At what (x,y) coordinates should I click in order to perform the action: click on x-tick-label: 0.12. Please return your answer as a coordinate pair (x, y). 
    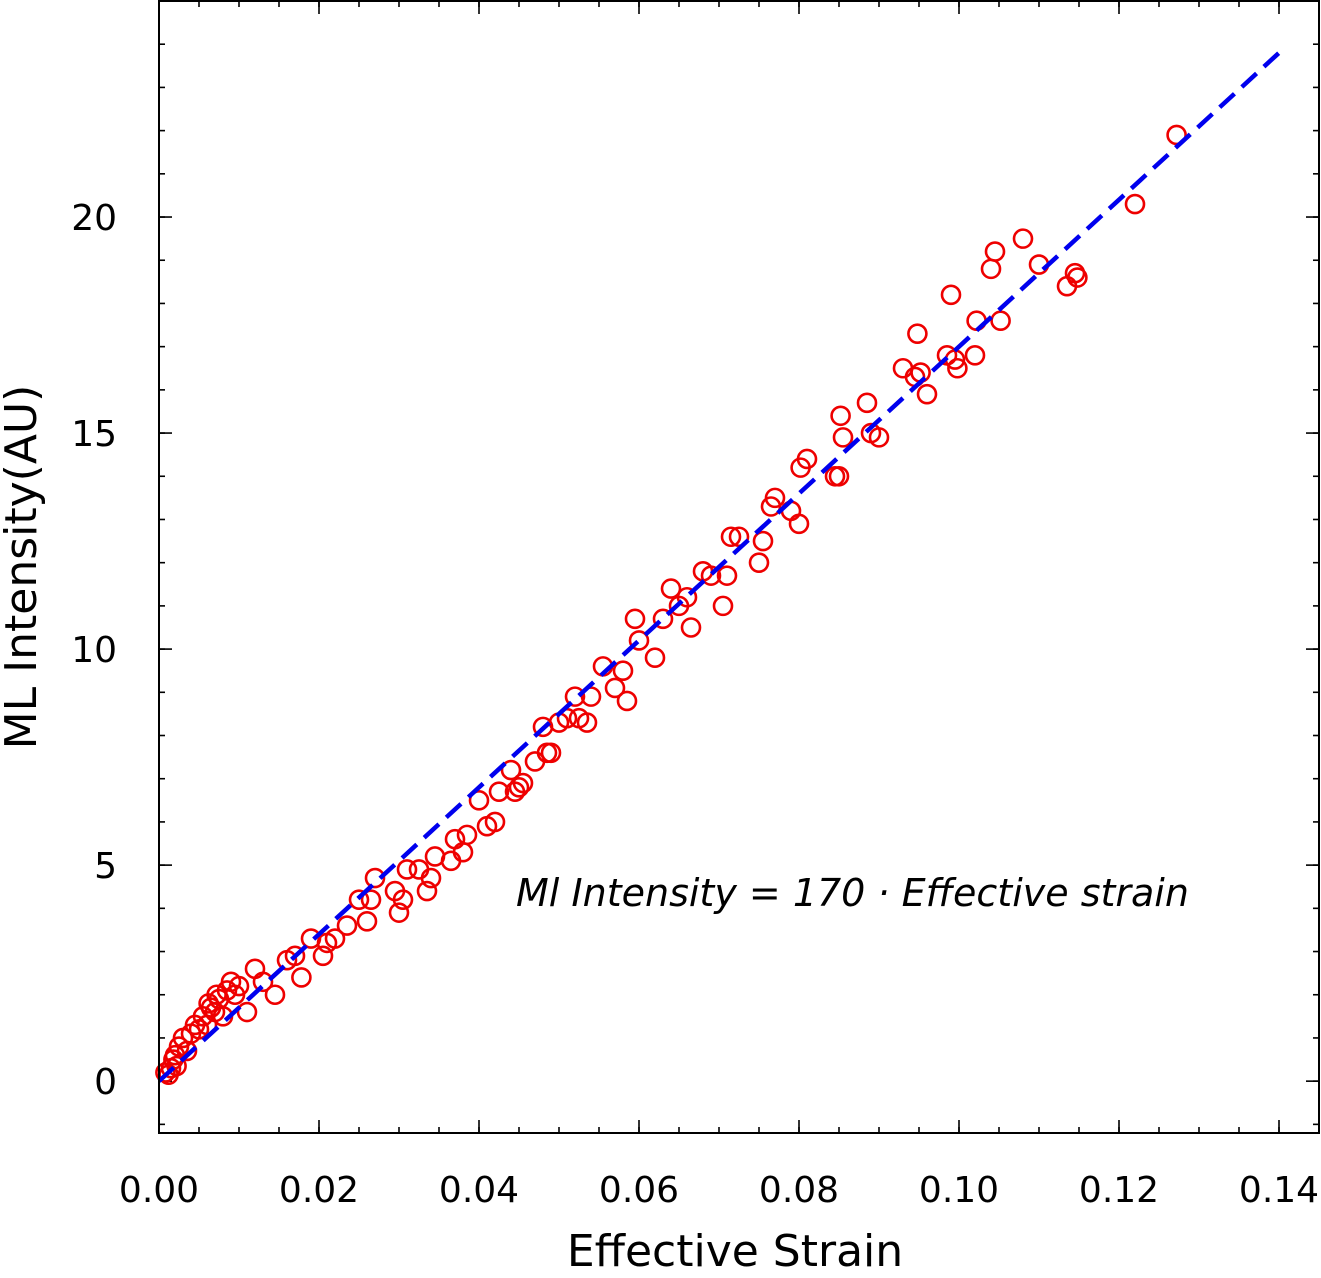
    Looking at the image, I should click on (1119, 1190).